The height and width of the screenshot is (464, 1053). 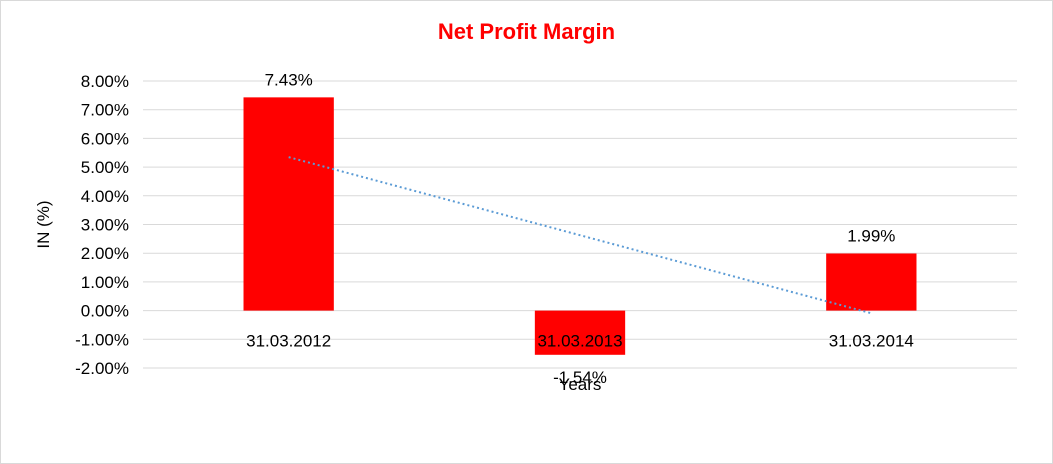 I want to click on y-tick-label: 7.00%, so click(x=105, y=110).